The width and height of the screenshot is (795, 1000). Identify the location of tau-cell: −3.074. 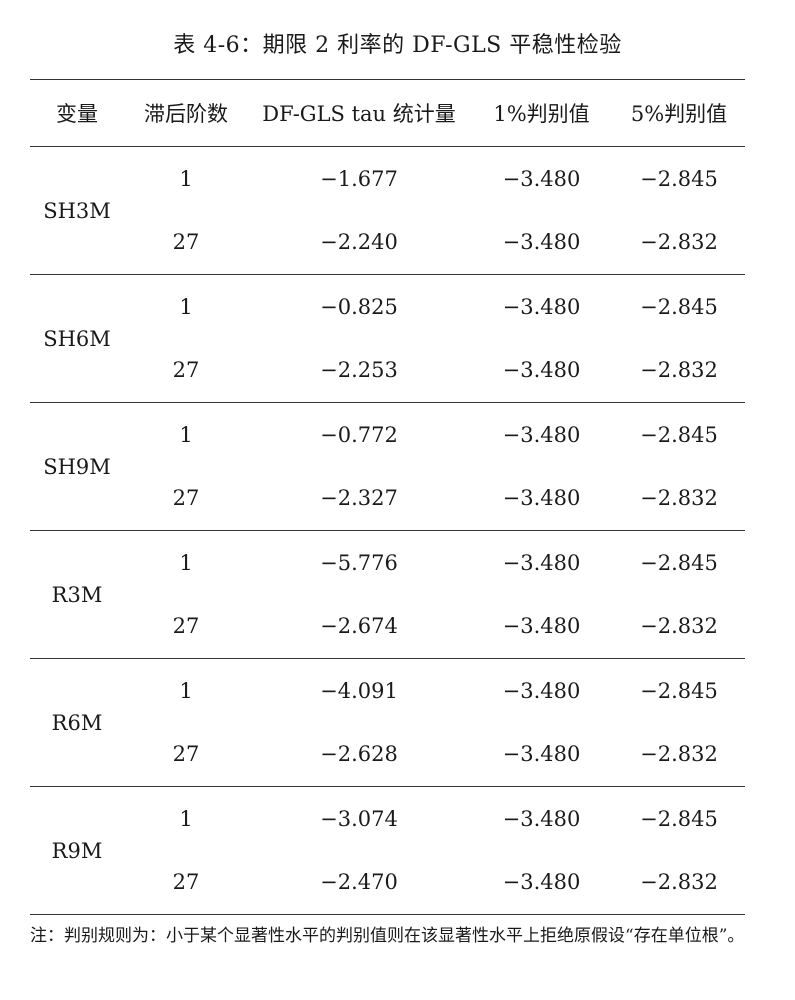
(359, 818).